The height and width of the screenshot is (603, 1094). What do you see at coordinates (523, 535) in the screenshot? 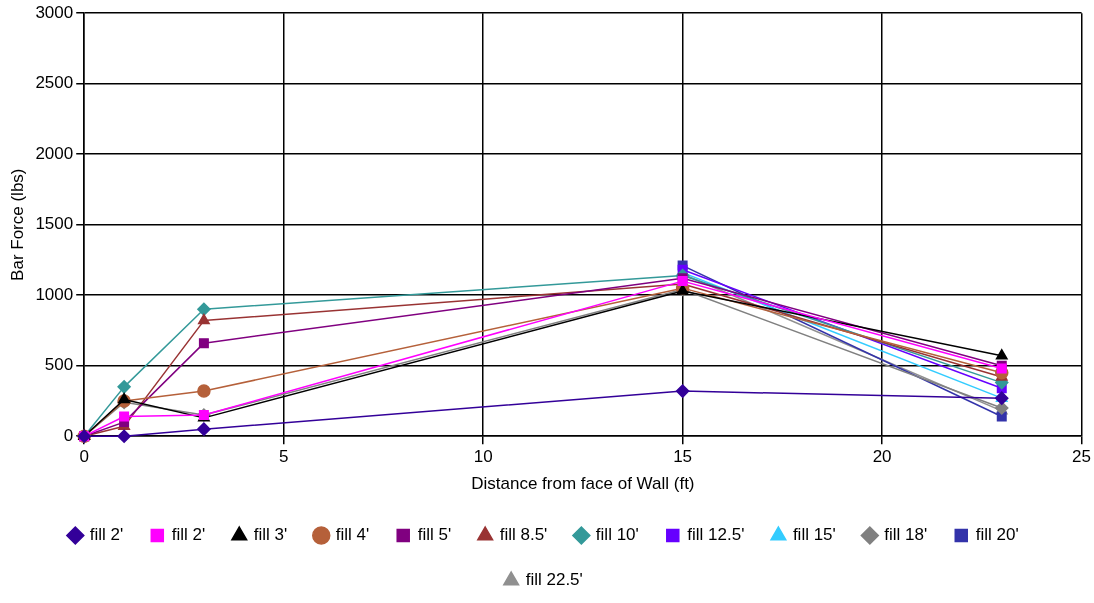
I see `legend-label: fill 8.5'` at bounding box center [523, 535].